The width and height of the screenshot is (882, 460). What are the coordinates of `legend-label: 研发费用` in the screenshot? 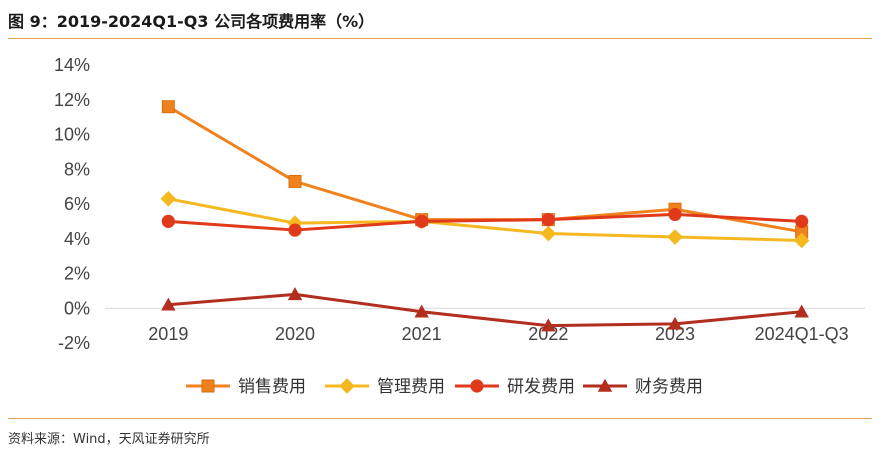 It's located at (541, 387).